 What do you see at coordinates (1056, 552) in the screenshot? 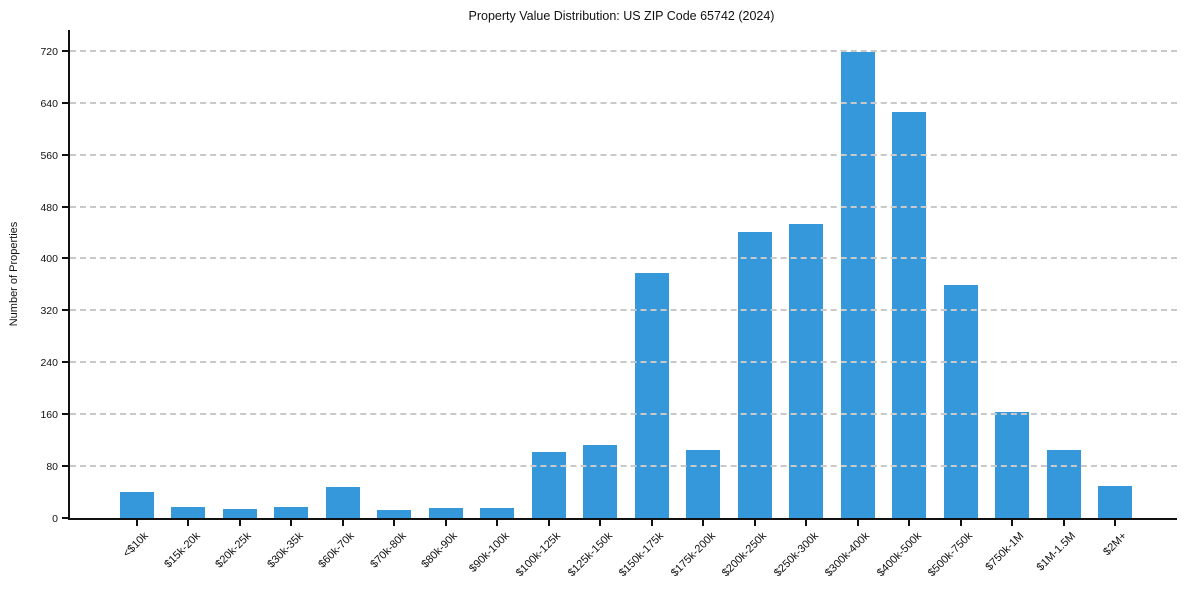
I see `x-tick-label: $1M-1.5M` at bounding box center [1056, 552].